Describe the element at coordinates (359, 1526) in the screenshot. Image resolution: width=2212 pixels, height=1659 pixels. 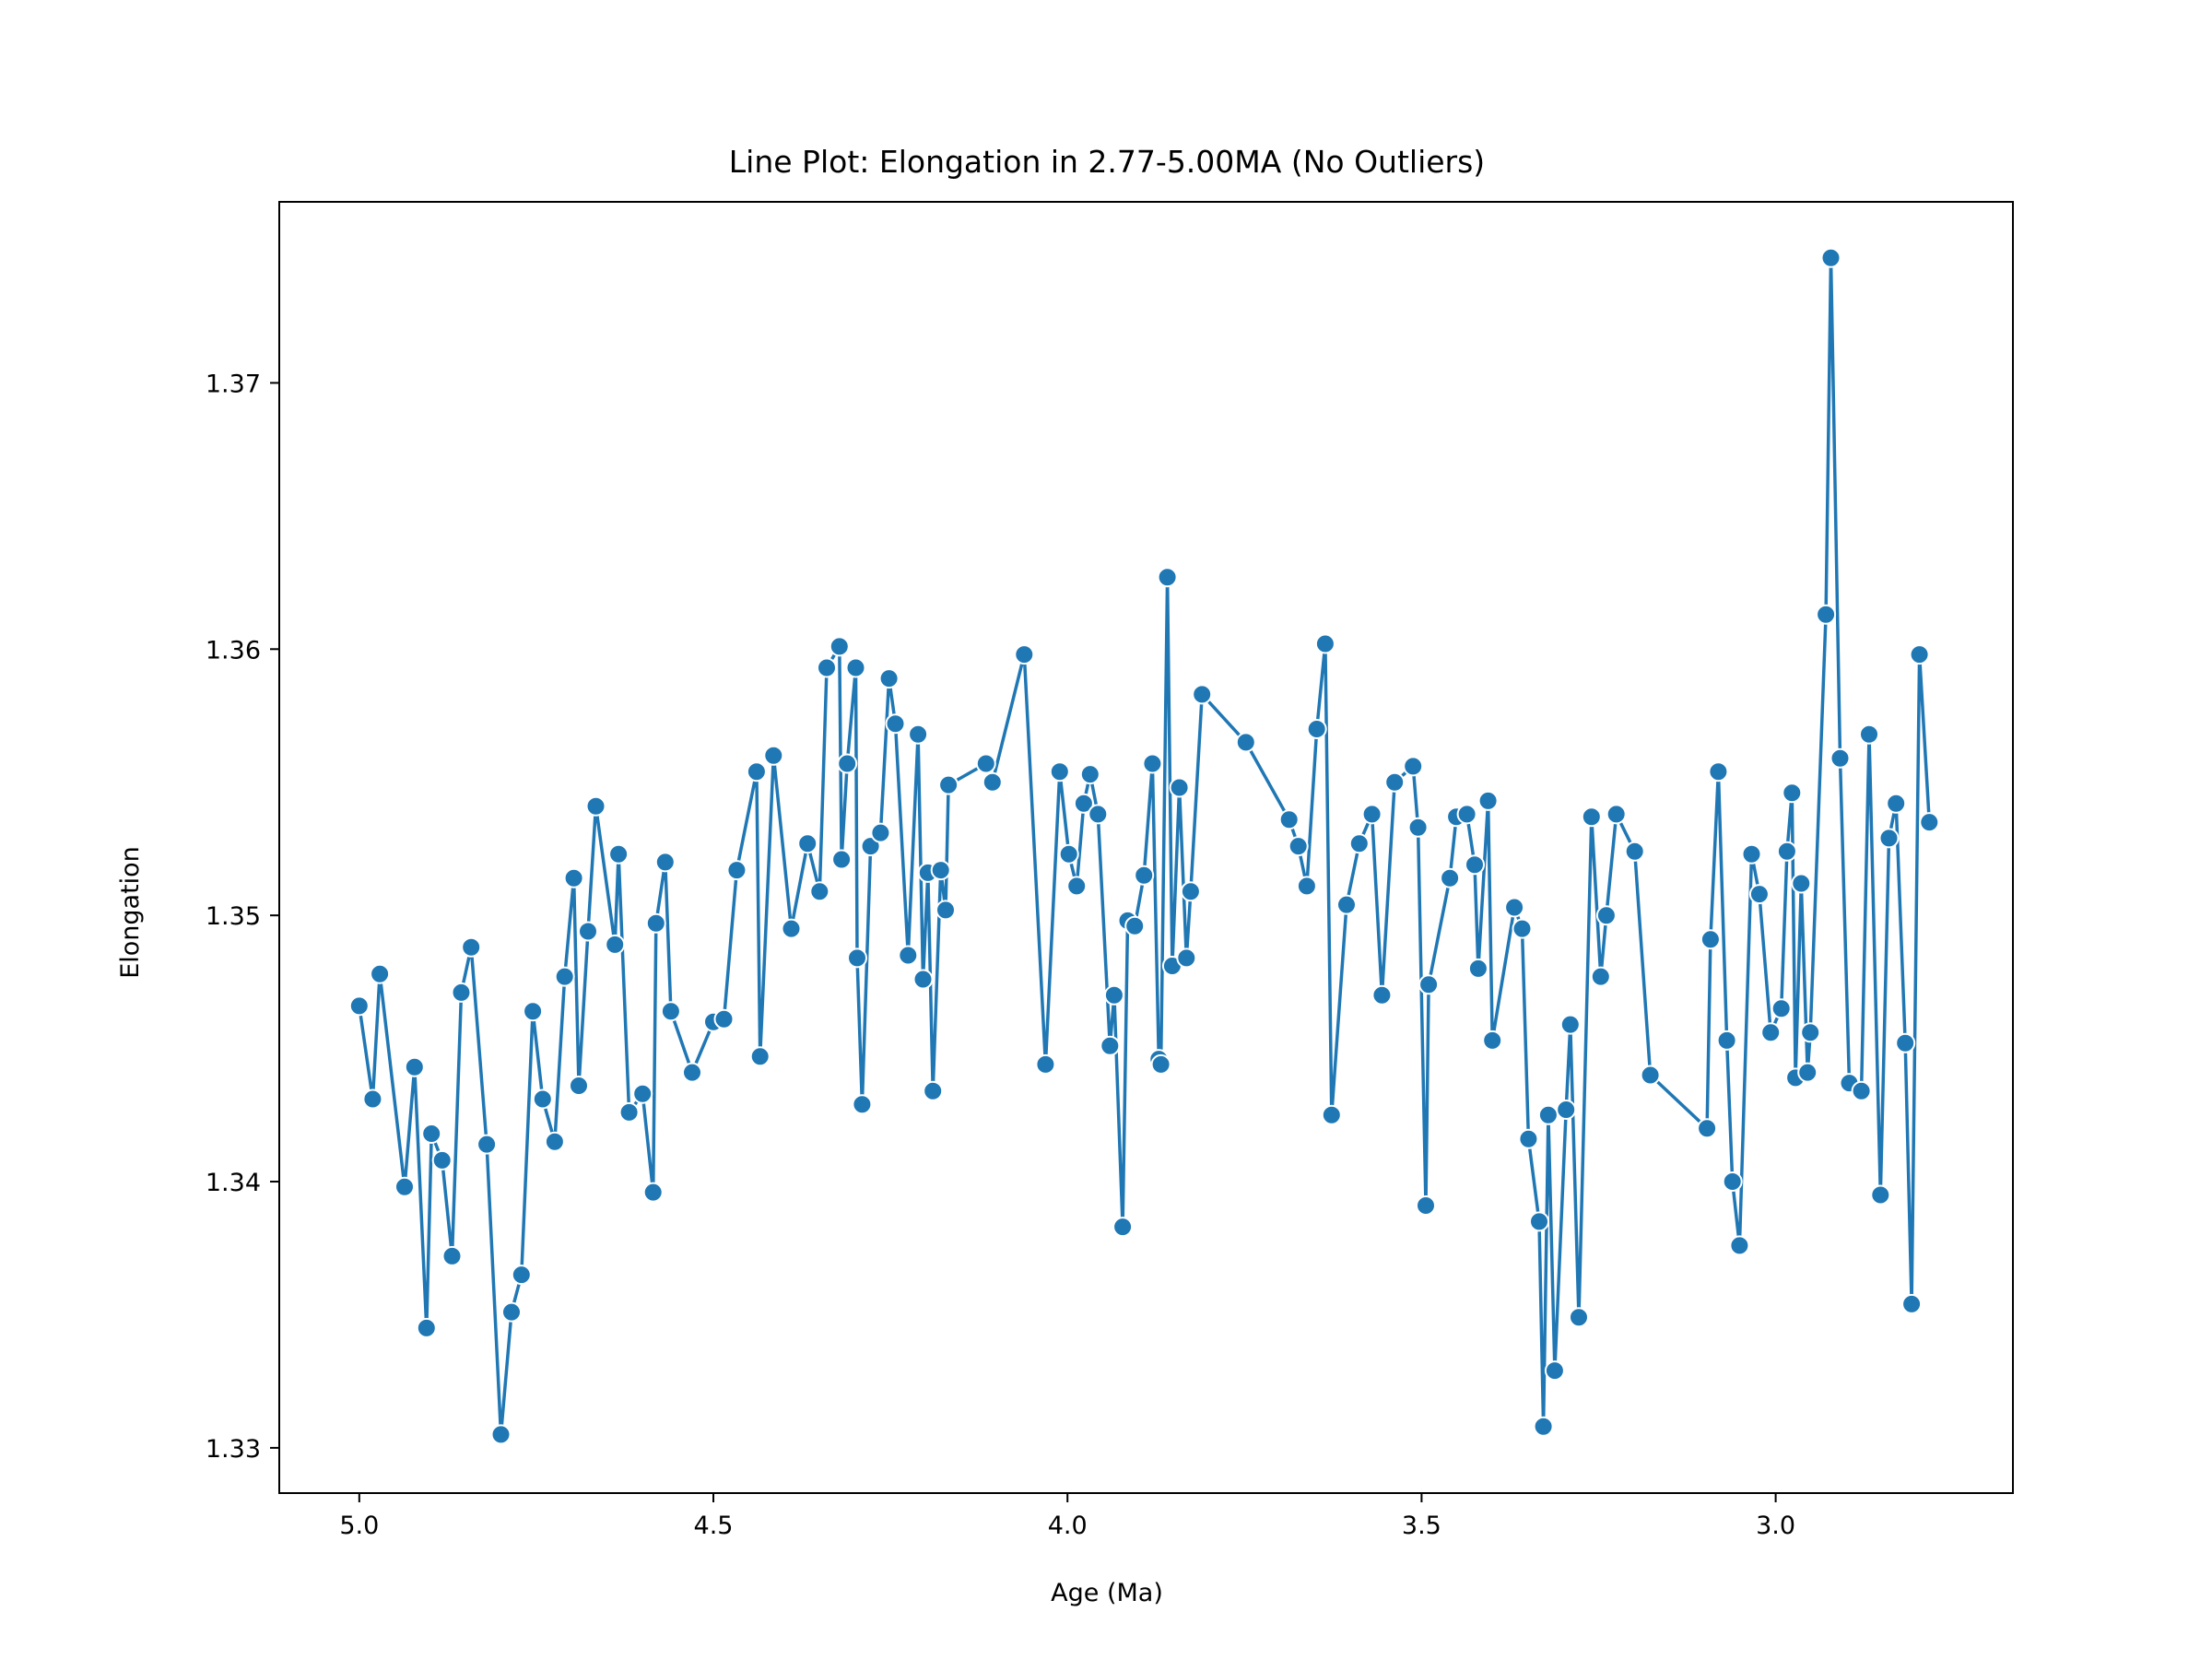
I see `x-tick-label: 5.0` at that location.